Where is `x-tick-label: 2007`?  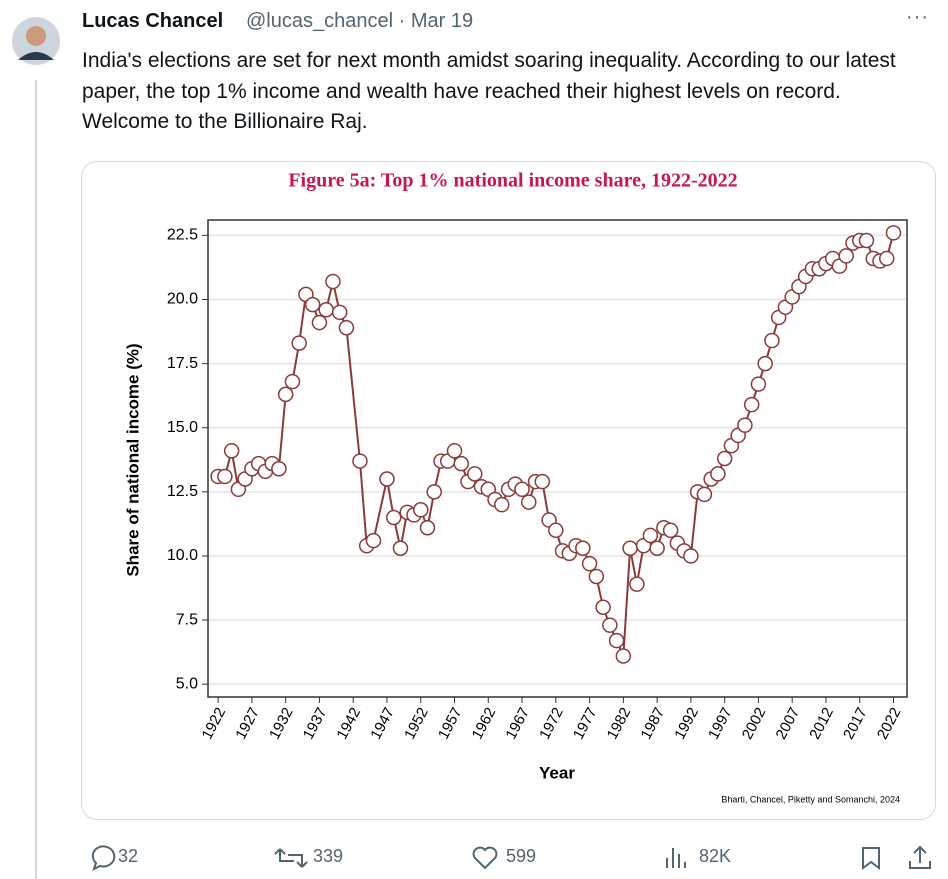 x-tick-label: 2007 is located at coordinates (788, 723).